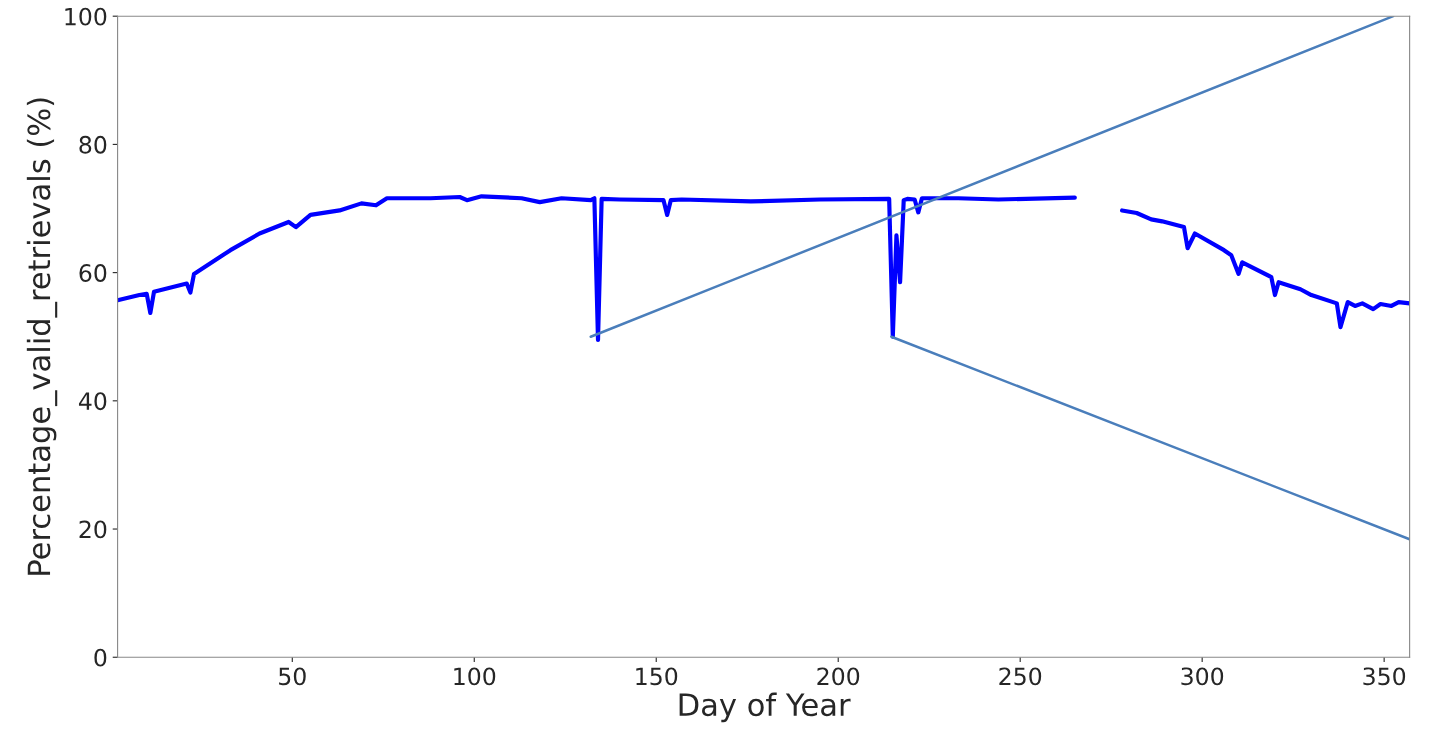 Image resolution: width=1434 pixels, height=736 pixels. I want to click on x-axis-title: Day of Year, so click(765, 707).